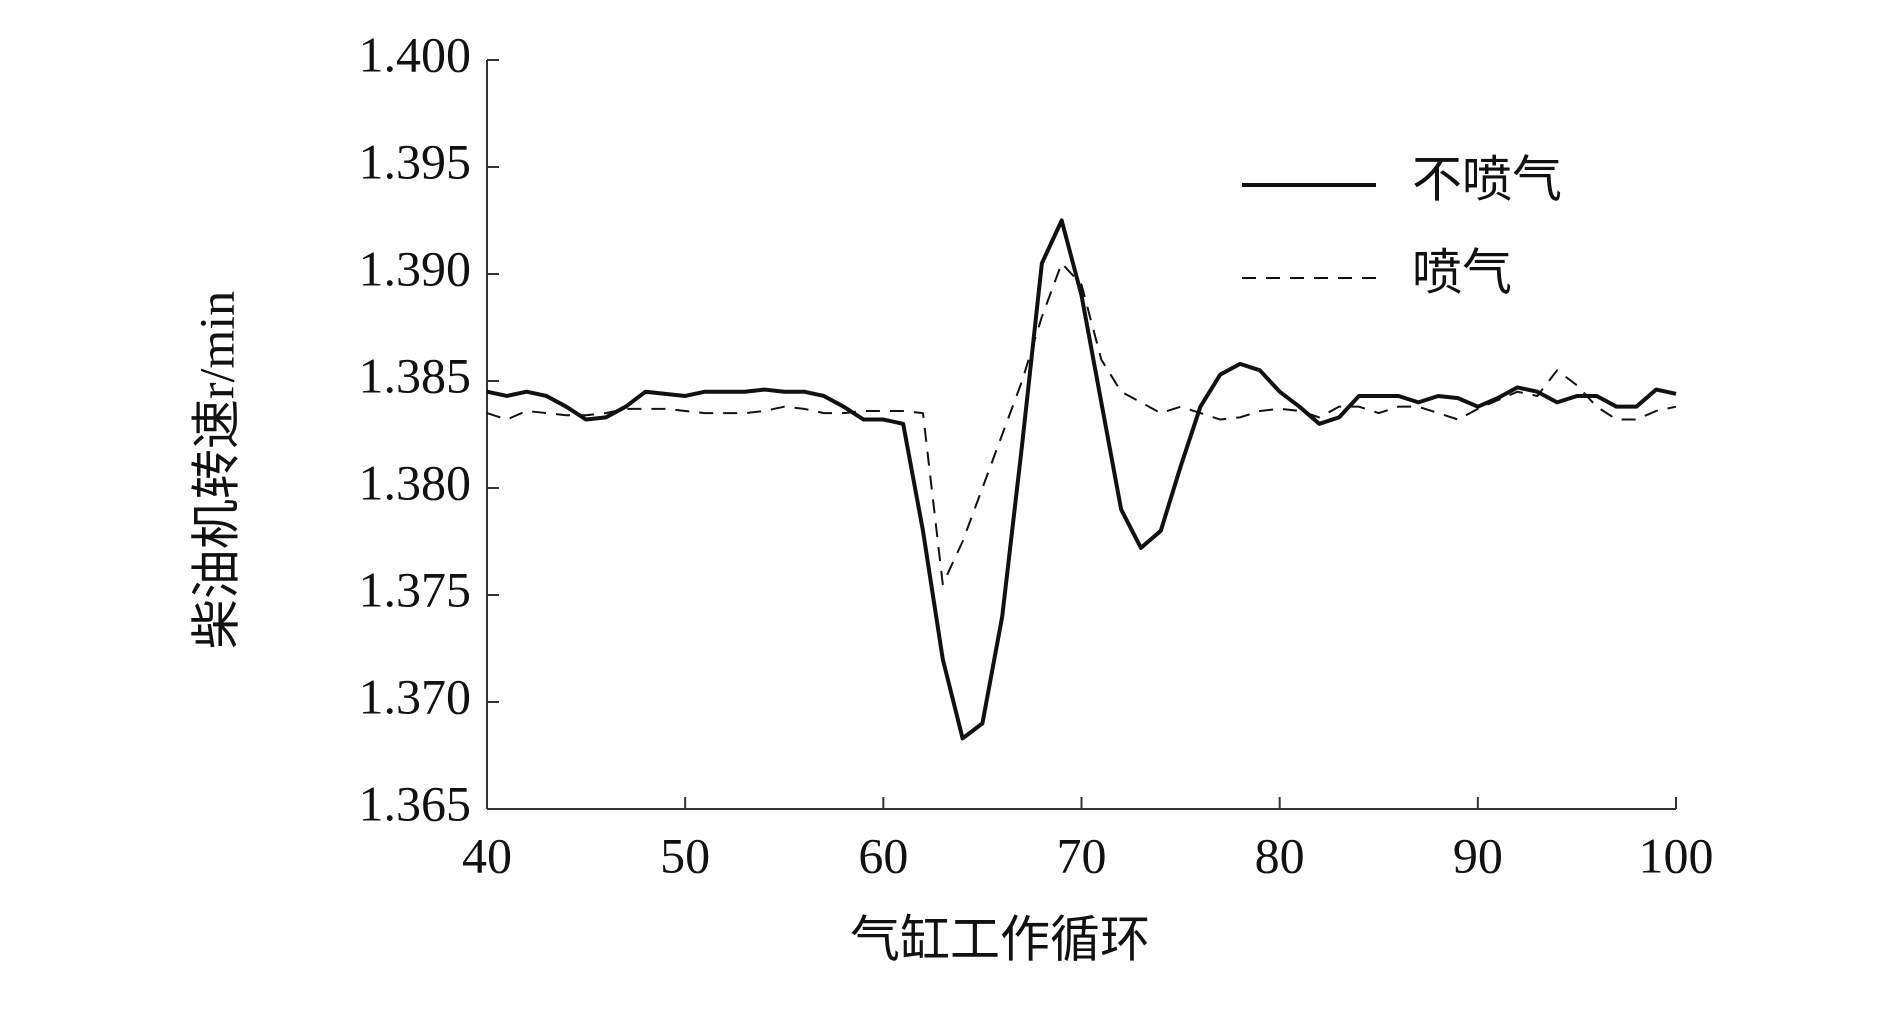 The width and height of the screenshot is (1890, 1016). Describe the element at coordinates (487, 855) in the screenshot. I see `x-tick-label: 40` at that location.